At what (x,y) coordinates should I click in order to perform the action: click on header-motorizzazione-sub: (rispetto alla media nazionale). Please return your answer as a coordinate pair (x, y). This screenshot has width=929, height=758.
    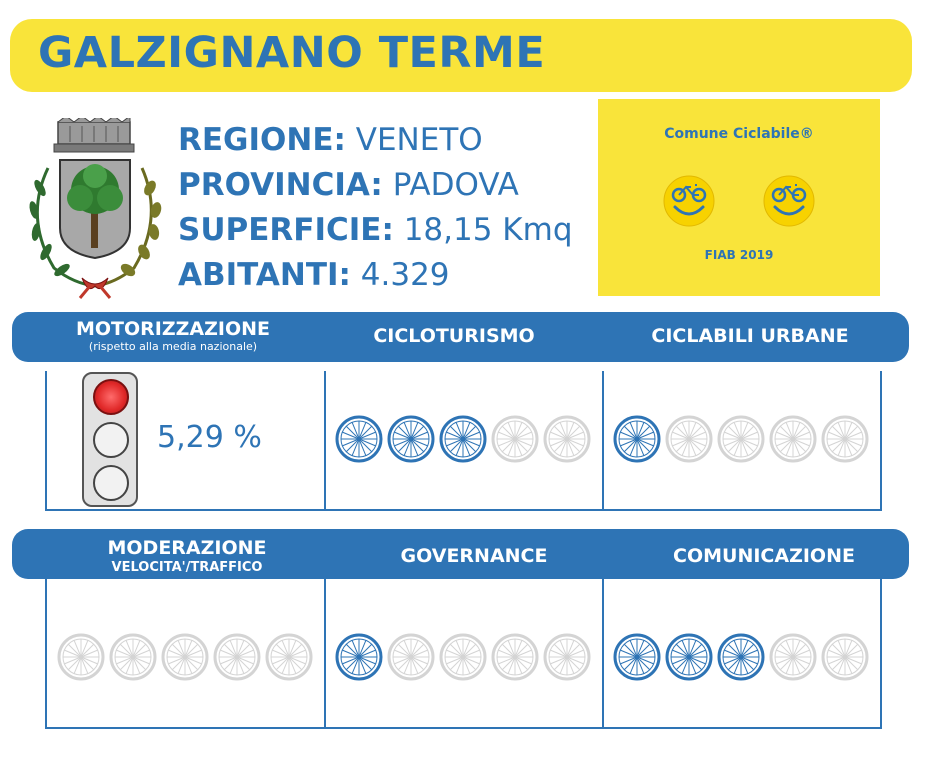
    Looking at the image, I should click on (173, 346).